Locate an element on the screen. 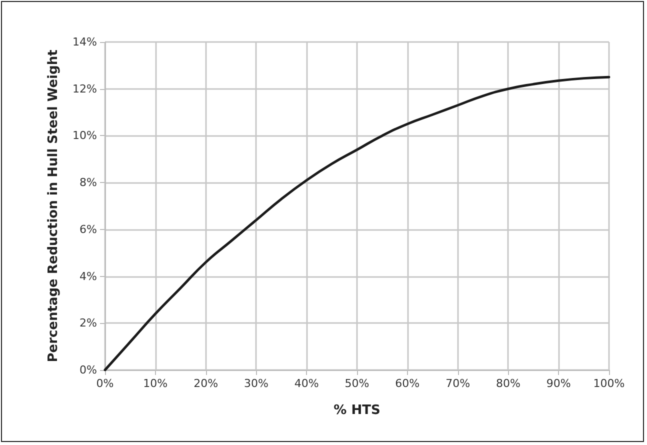 Image resolution: width=647 pixels, height=445 pixels. y-tick-label: 4% is located at coordinates (88, 276).